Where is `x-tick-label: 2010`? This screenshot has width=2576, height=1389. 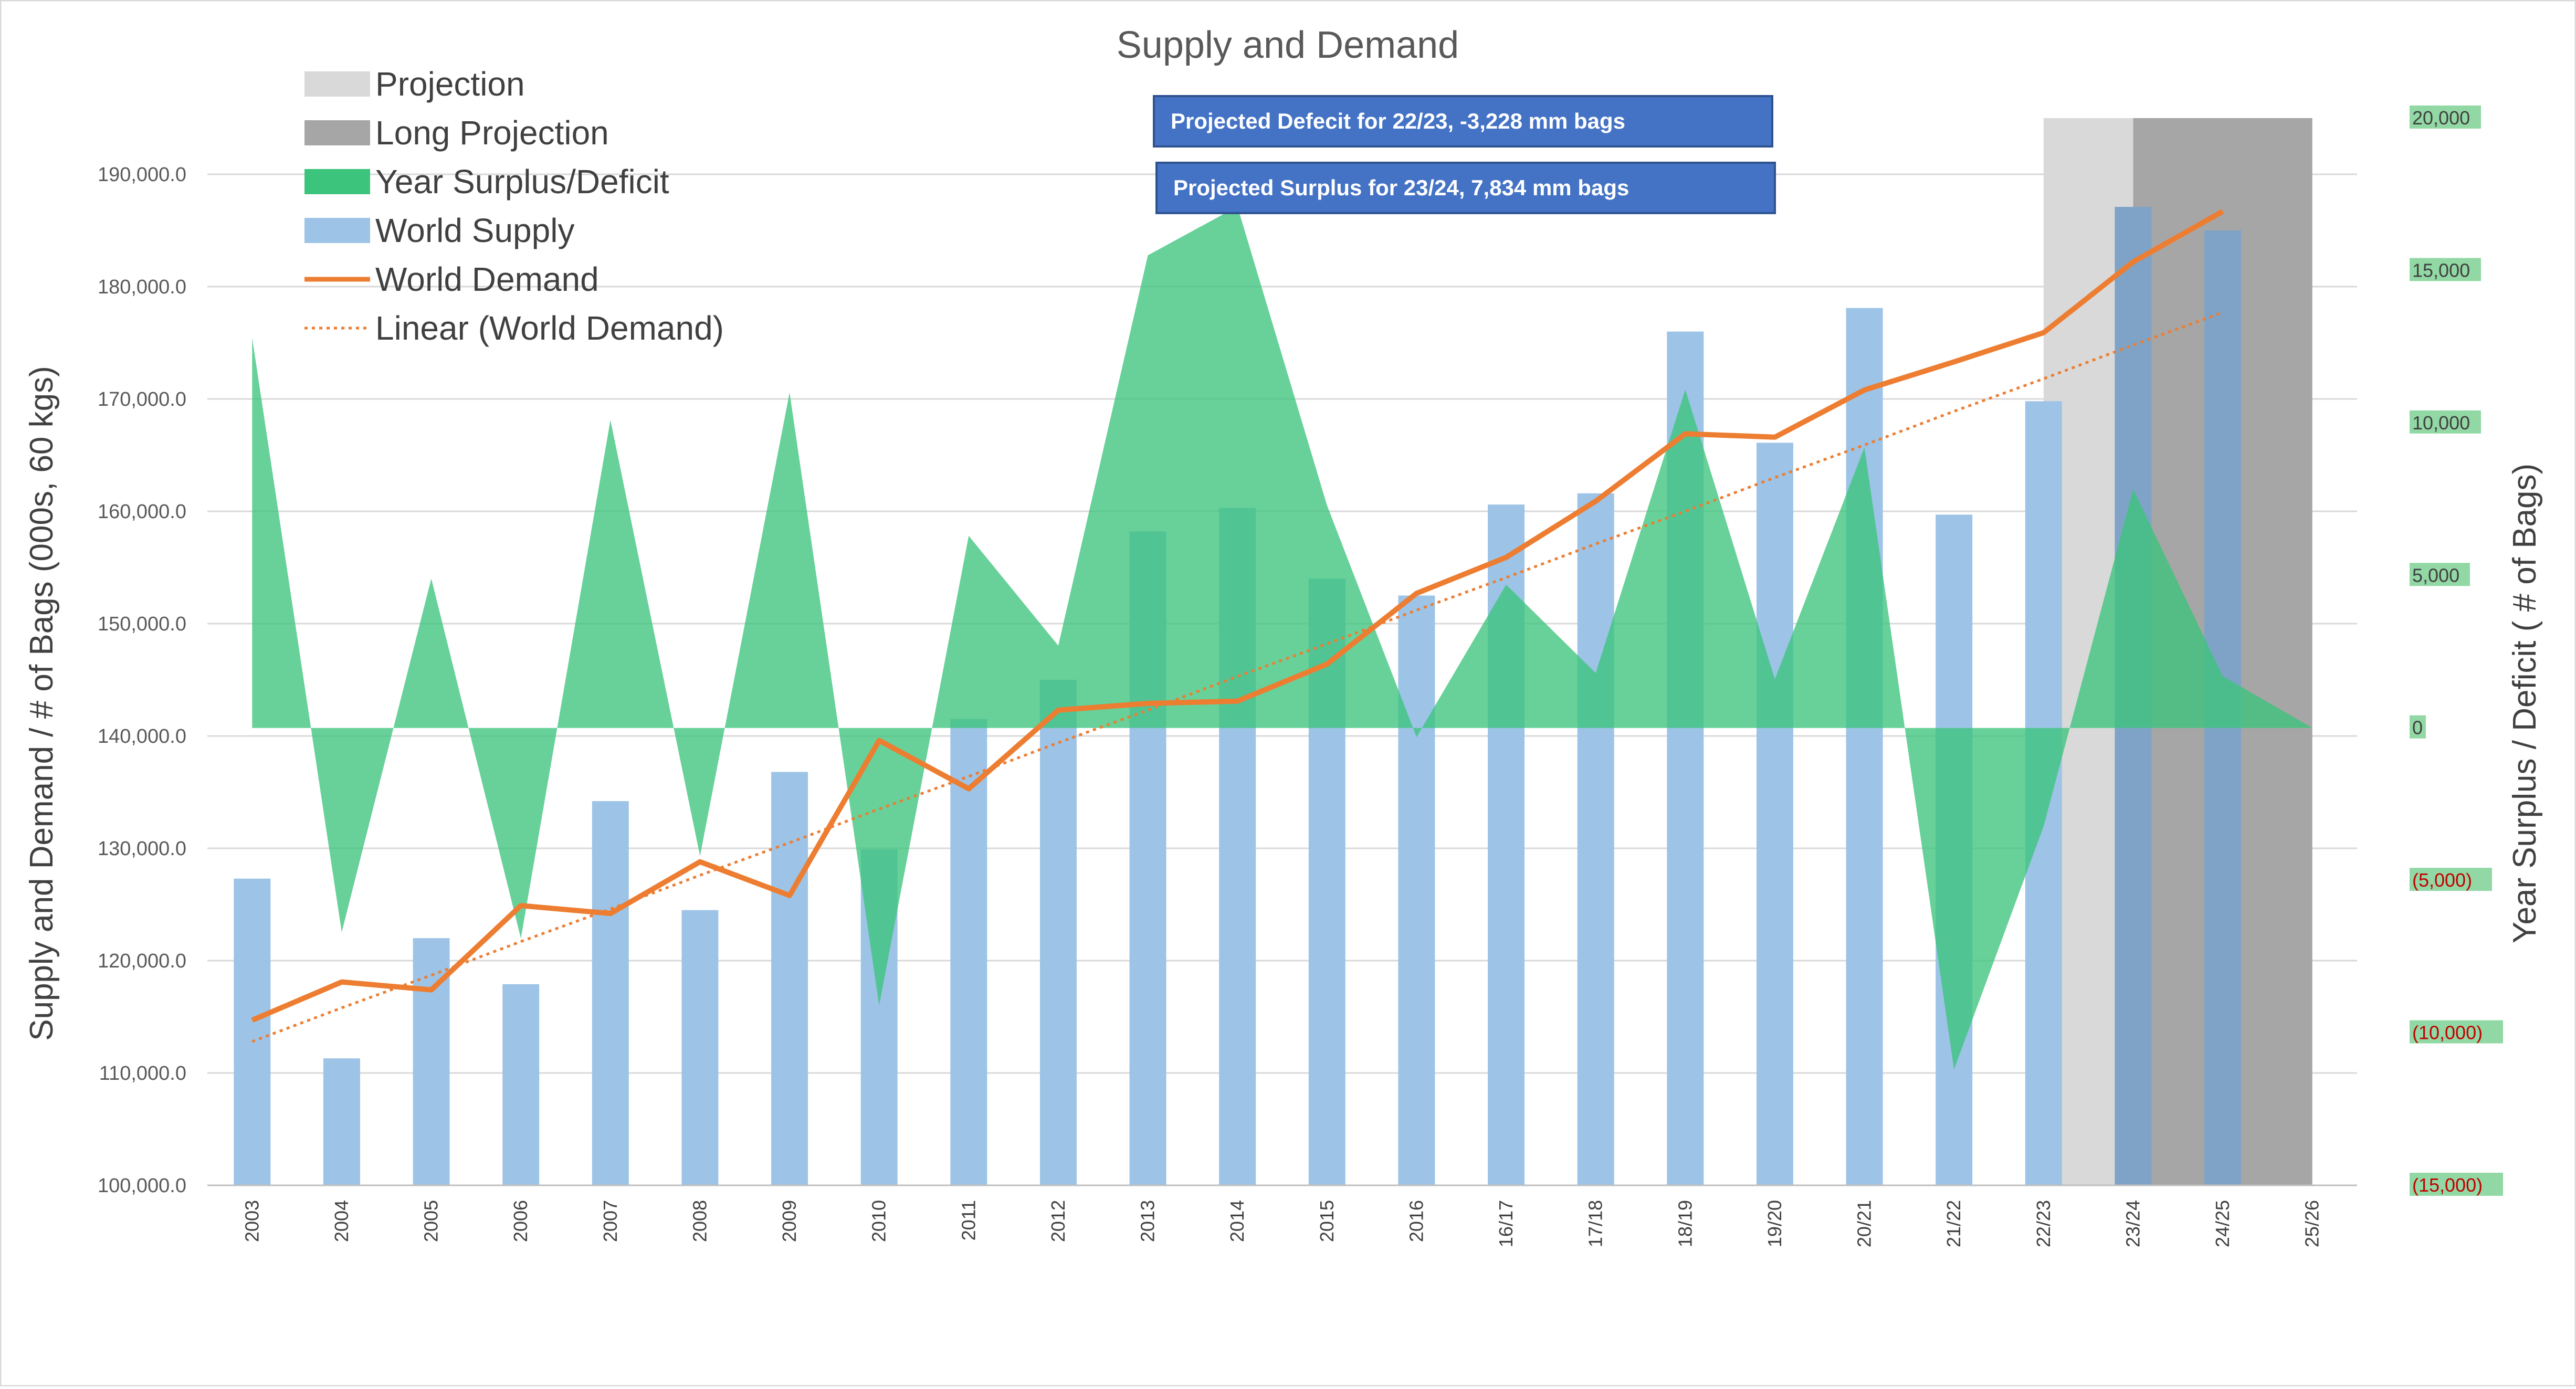 x-tick-label: 2010 is located at coordinates (879, 1221).